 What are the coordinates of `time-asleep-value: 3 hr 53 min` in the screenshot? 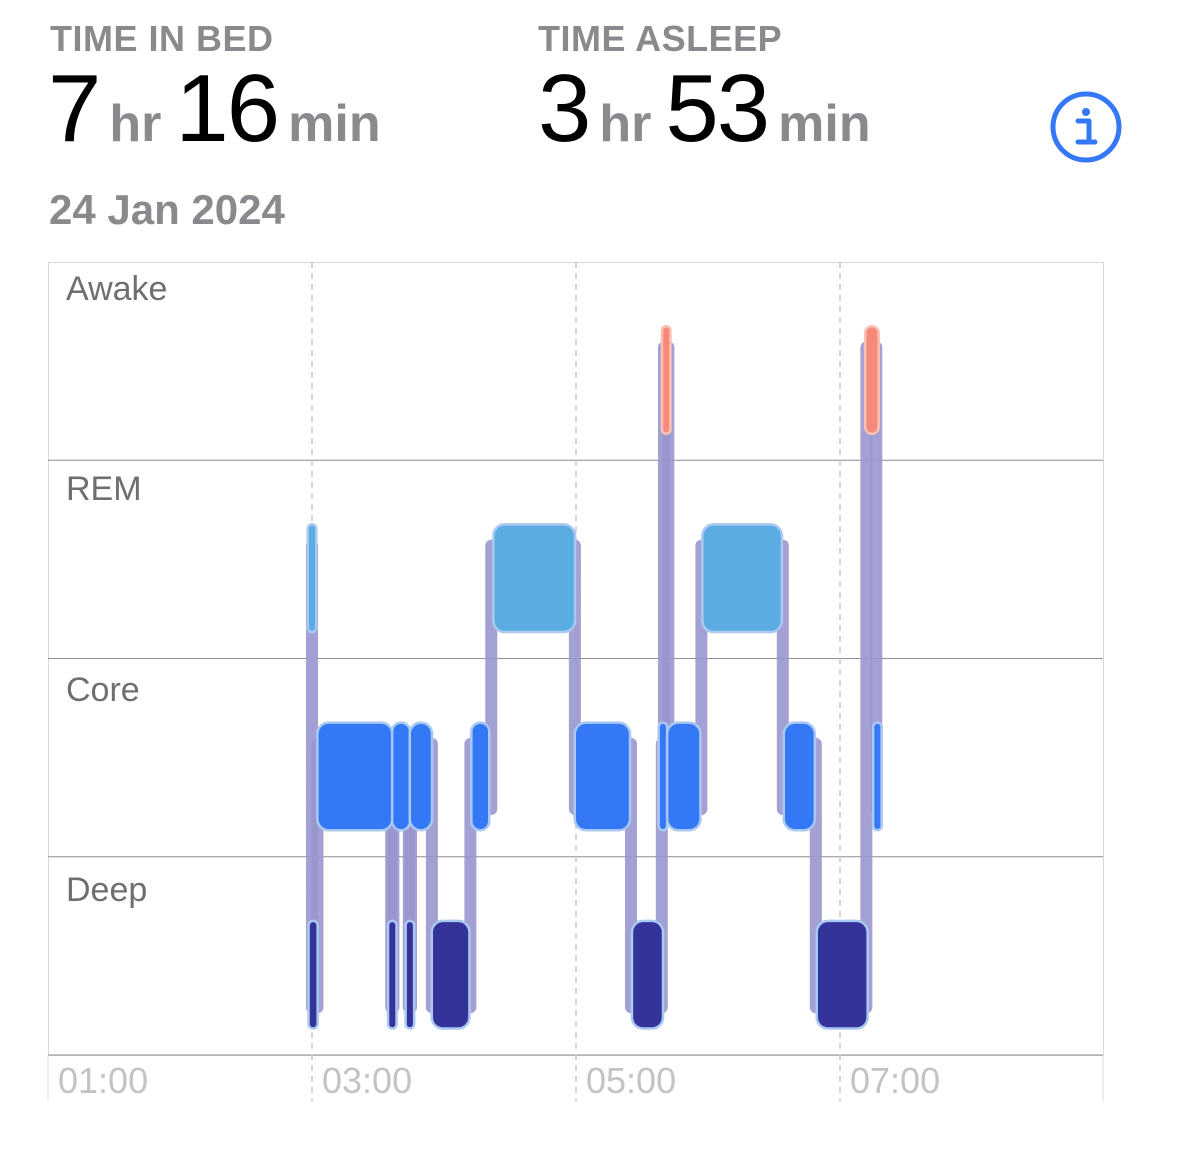 It's located at (704, 109).